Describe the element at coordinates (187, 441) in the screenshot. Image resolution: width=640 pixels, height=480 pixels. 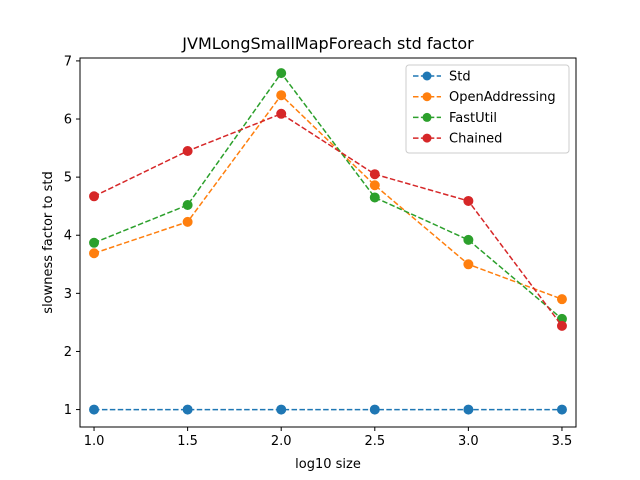
I see `x-tick-label: 1.5` at that location.